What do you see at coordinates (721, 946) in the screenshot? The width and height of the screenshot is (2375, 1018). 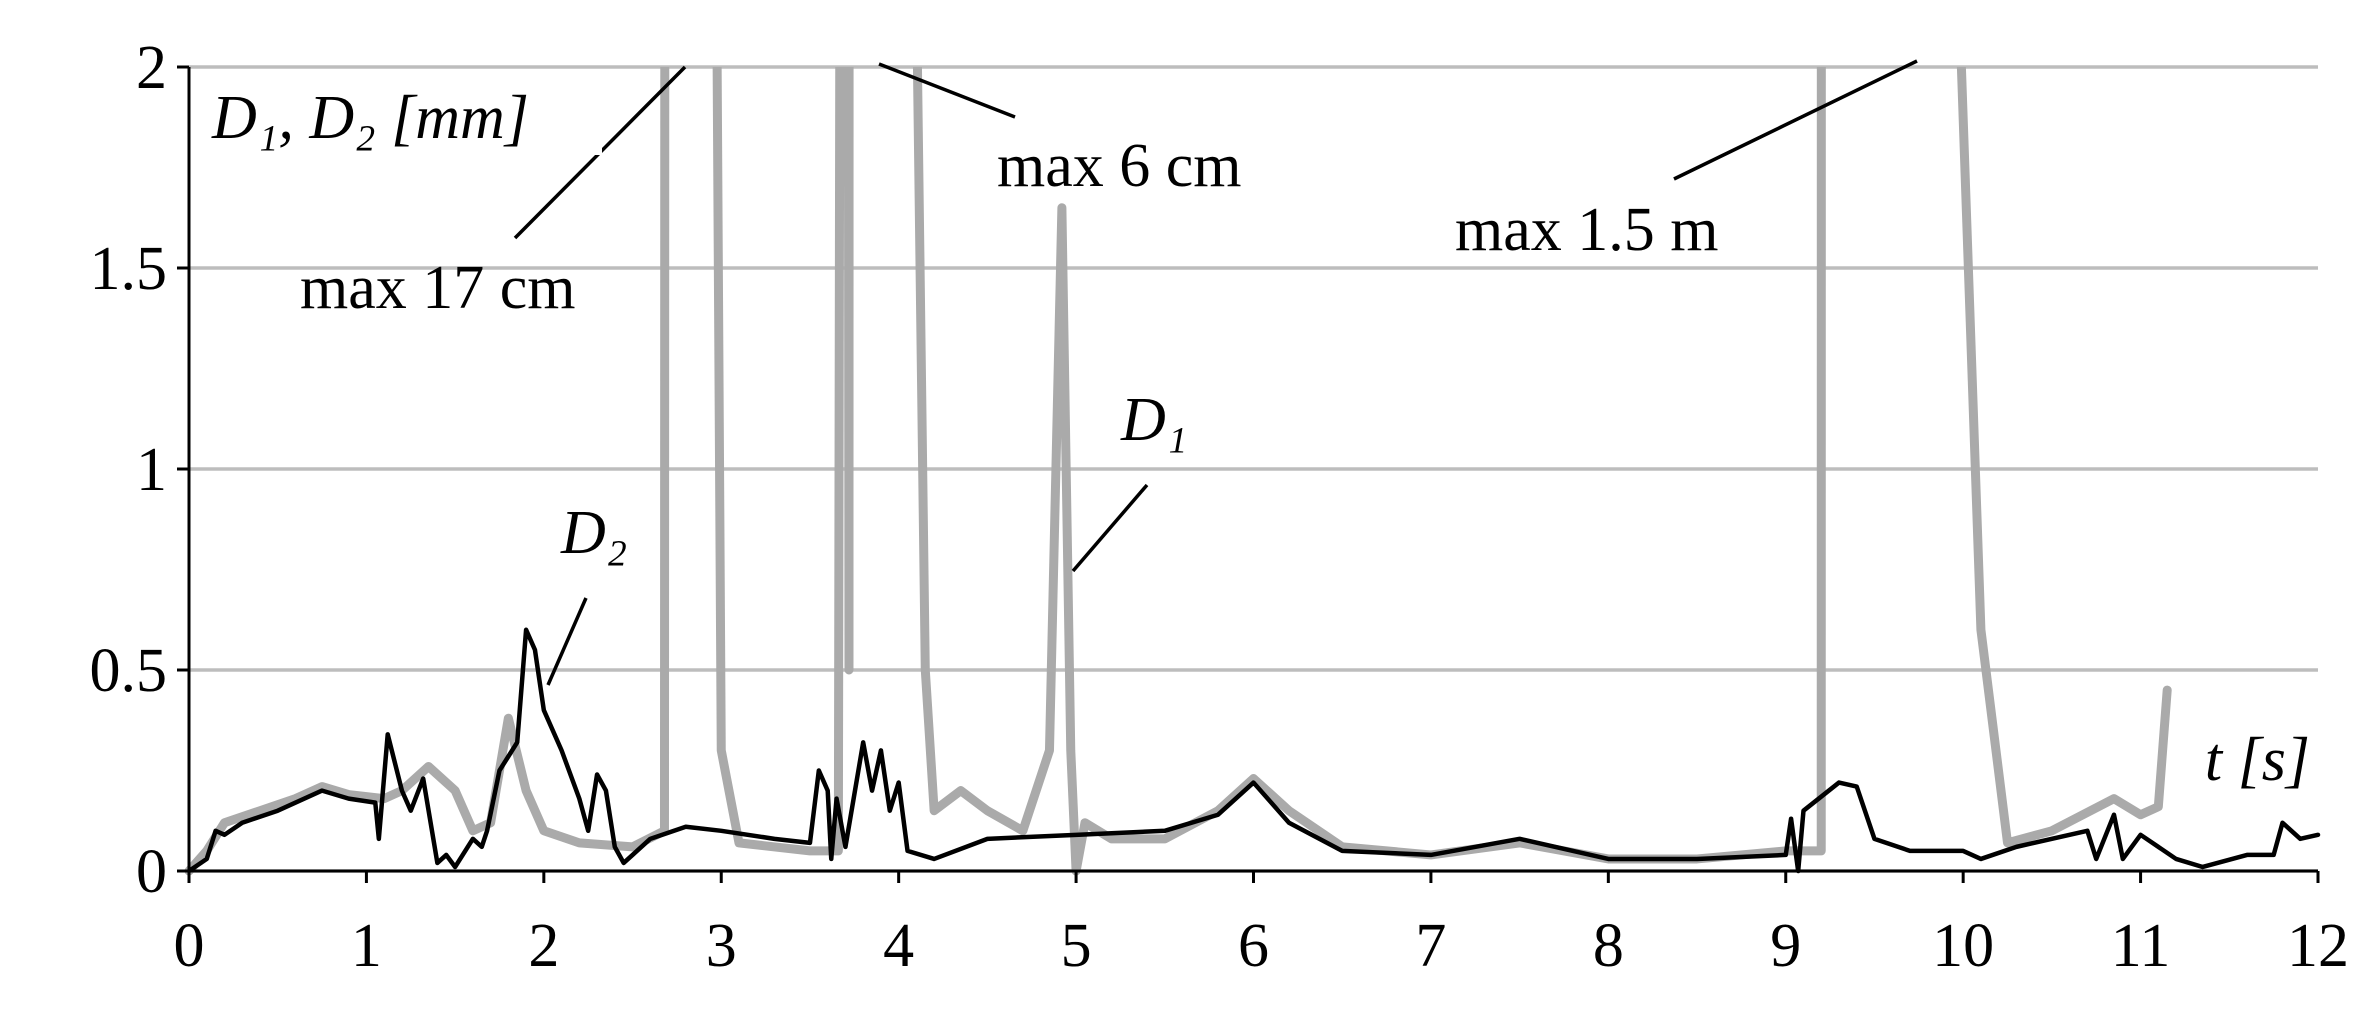 I see `x-tick-label: 3` at bounding box center [721, 946].